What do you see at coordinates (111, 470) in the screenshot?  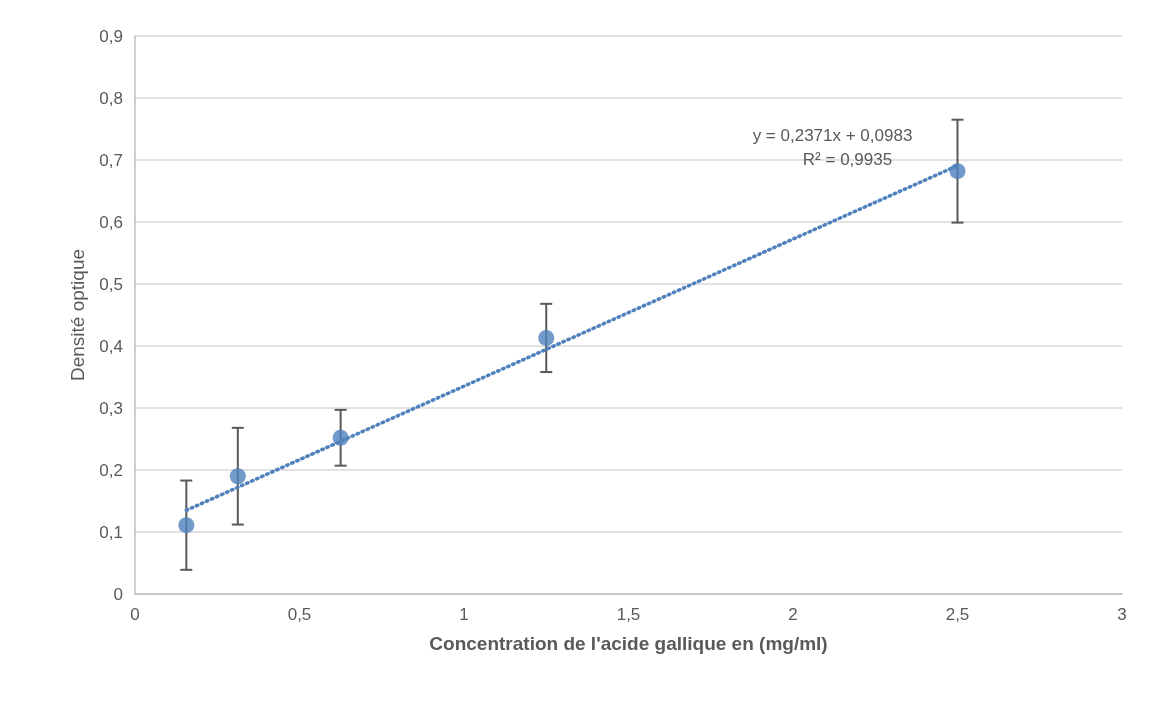 I see `y-tick-label: 0,2` at bounding box center [111, 470].